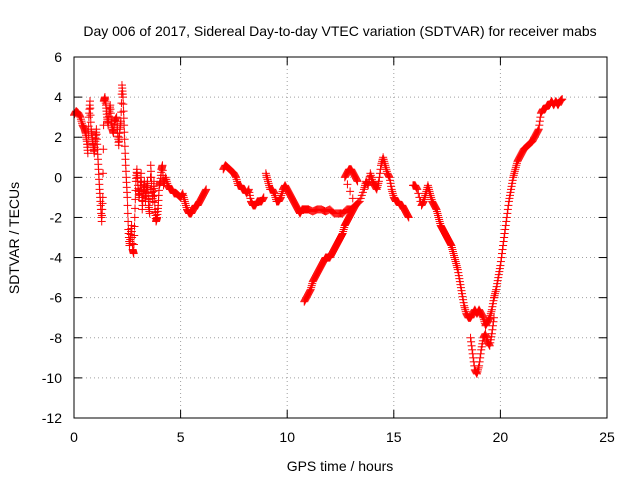 The width and height of the screenshot is (640, 480). Describe the element at coordinates (394, 437) in the screenshot. I see `x-tick-label: 15` at that location.